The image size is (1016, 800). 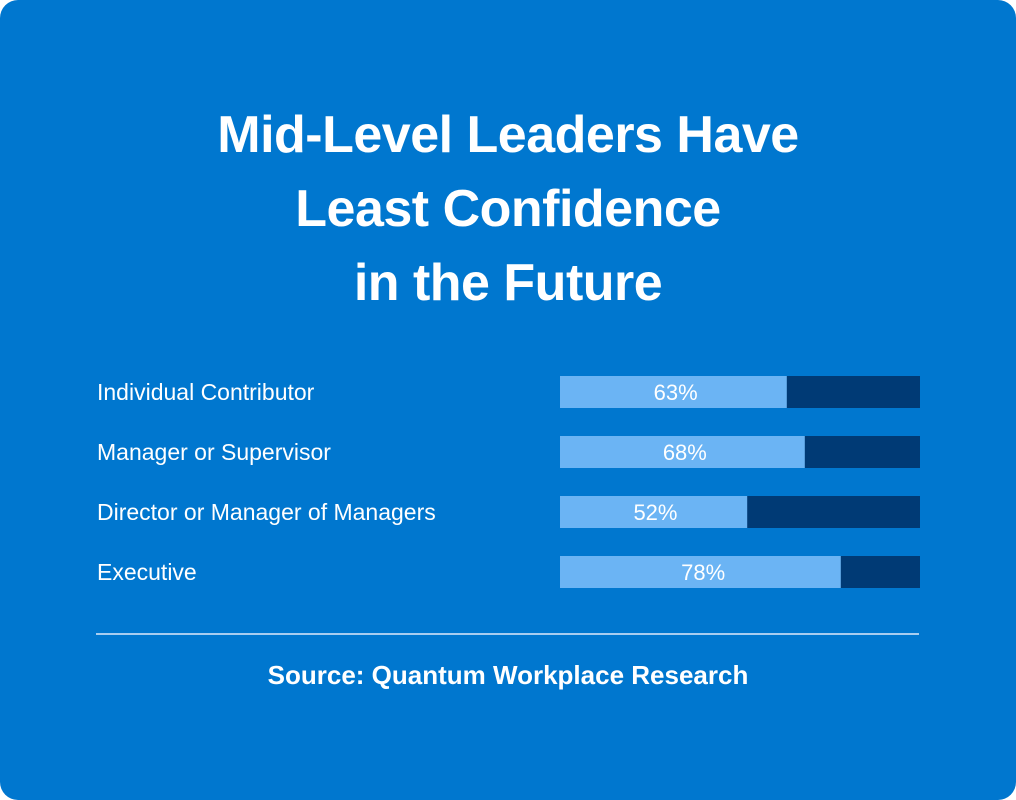 What do you see at coordinates (508, 675) in the screenshot?
I see `source-note: Source: Quantum Workplace Research` at bounding box center [508, 675].